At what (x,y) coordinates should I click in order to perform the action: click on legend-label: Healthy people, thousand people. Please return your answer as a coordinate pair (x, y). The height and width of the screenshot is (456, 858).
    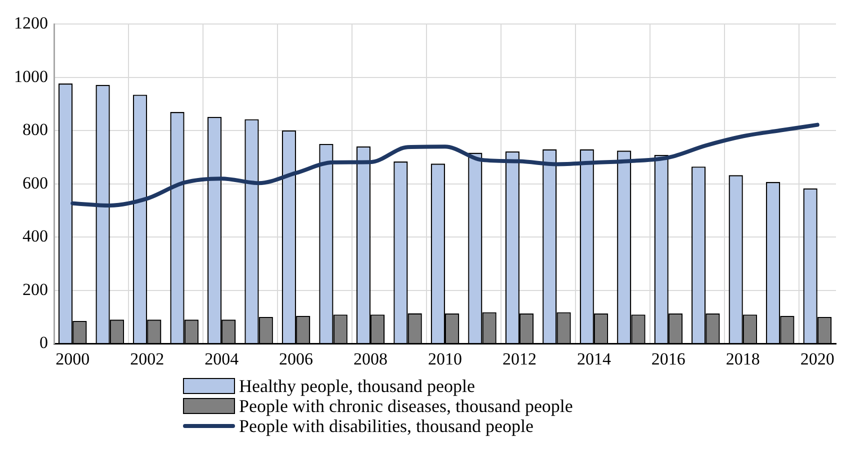
    Looking at the image, I should click on (357, 386).